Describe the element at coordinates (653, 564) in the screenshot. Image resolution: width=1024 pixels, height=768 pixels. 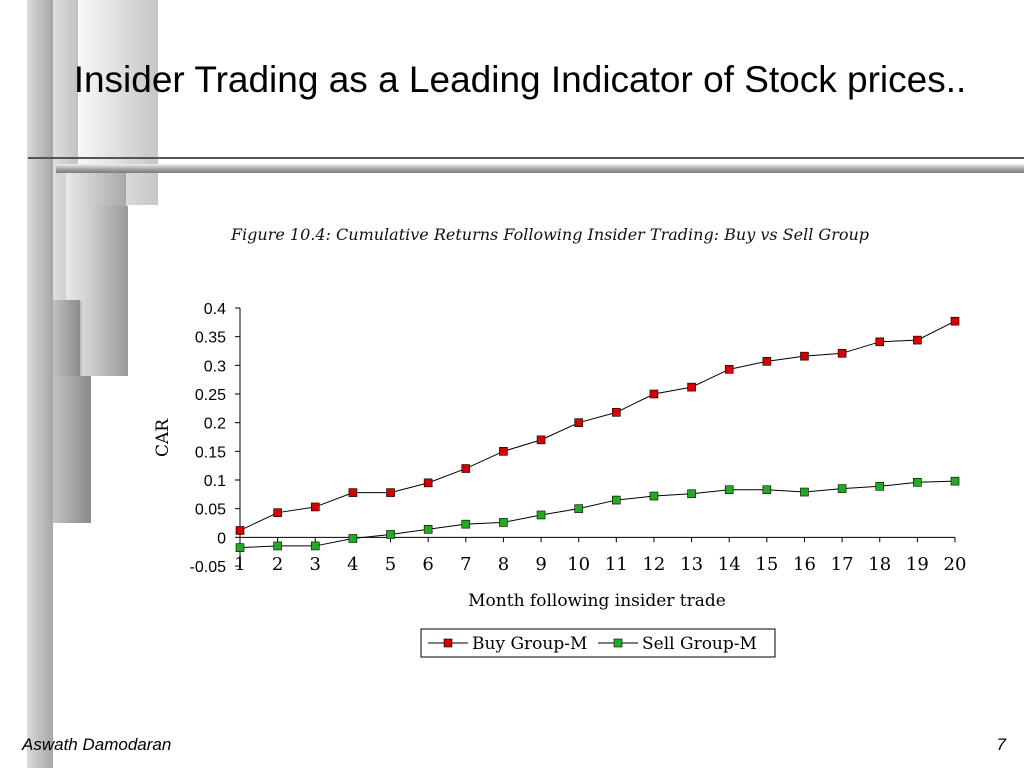
I see `x-tick-label: 12` at that location.